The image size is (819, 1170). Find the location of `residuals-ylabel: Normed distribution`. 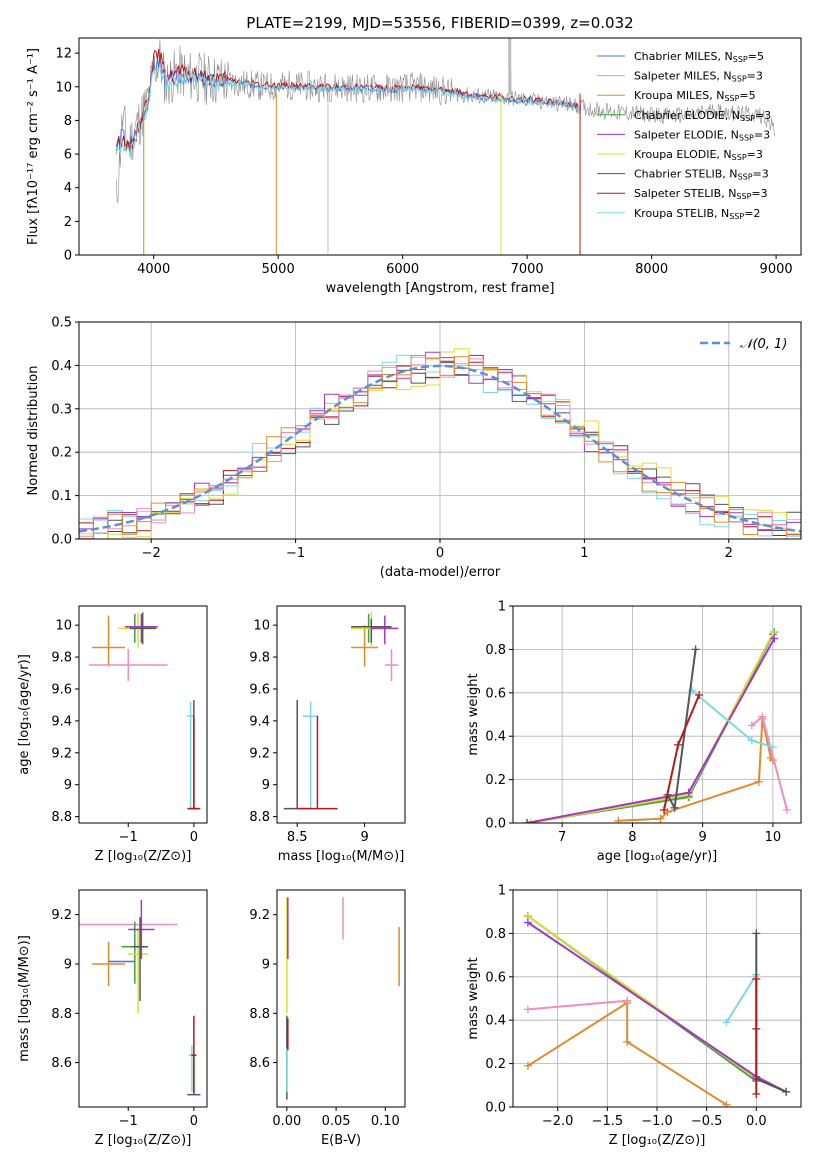

residuals-ylabel: Normed distribution is located at coordinates (33, 431).